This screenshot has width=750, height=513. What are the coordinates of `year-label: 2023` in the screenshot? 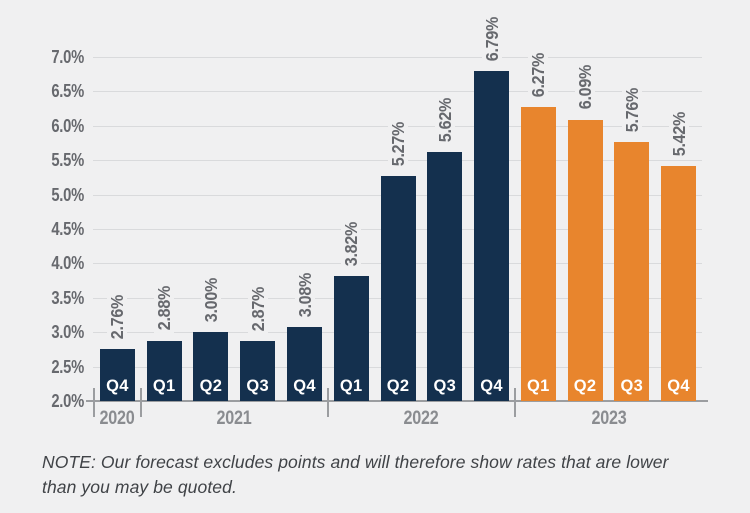 It's located at (608, 418).